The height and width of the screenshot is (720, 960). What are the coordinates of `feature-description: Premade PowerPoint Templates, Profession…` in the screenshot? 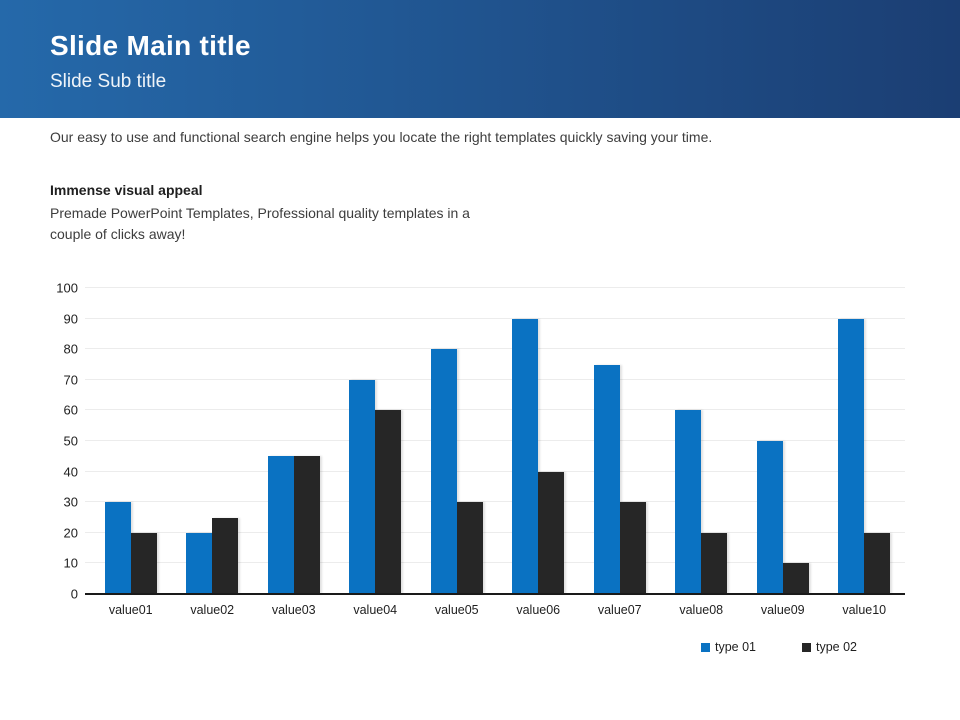 It's located at (260, 223).